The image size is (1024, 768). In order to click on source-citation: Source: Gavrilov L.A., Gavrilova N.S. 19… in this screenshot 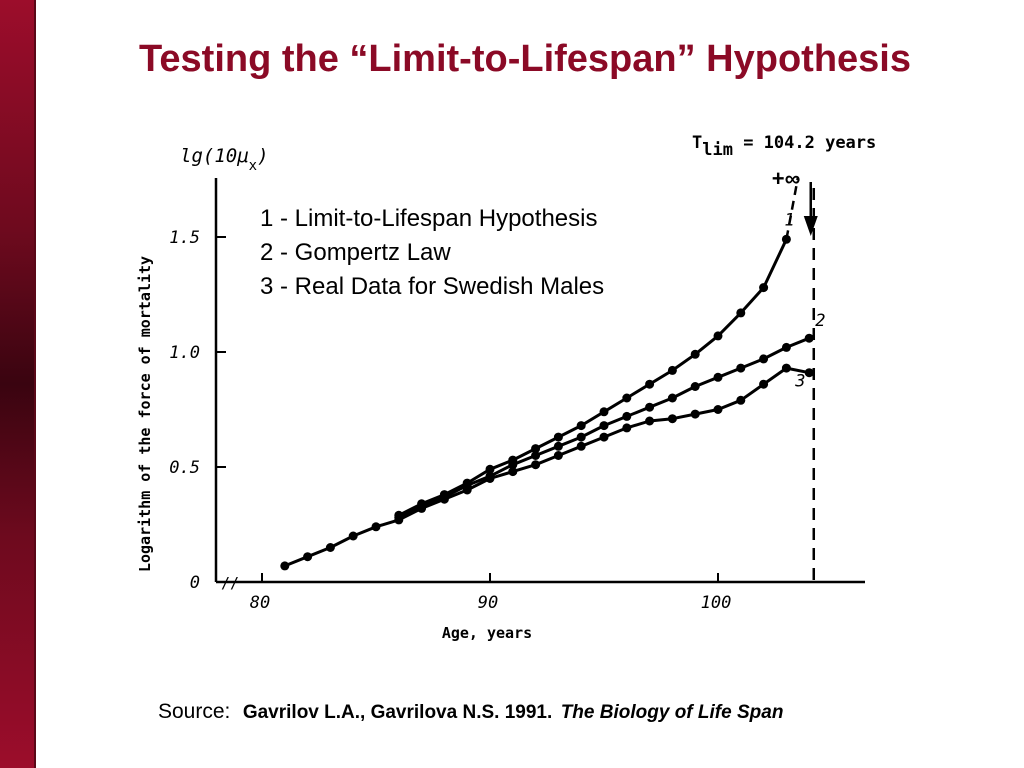, I will do `click(470, 712)`.